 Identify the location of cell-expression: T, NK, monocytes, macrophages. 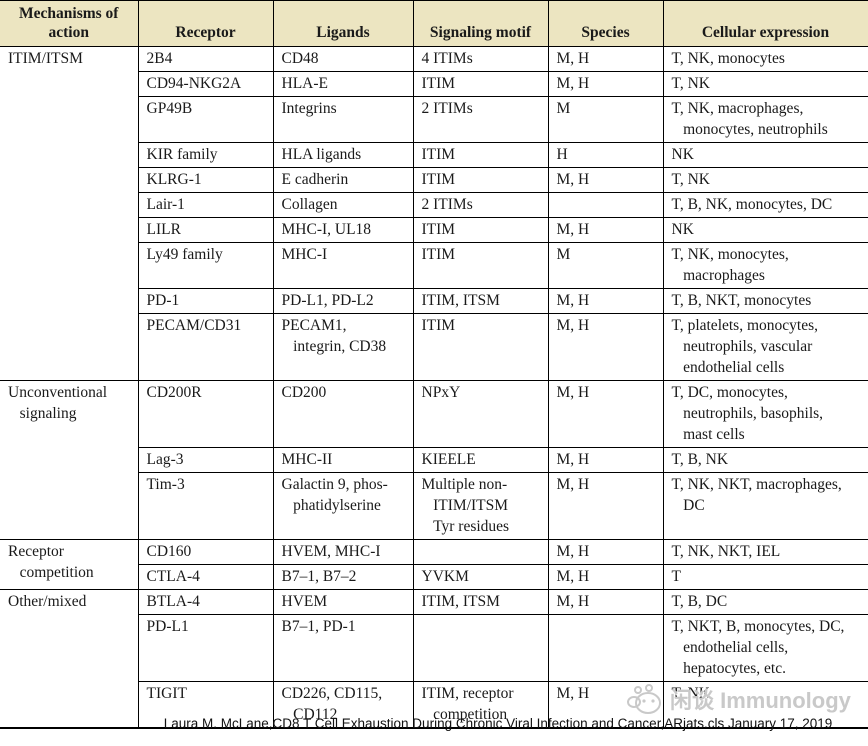
(765, 265).